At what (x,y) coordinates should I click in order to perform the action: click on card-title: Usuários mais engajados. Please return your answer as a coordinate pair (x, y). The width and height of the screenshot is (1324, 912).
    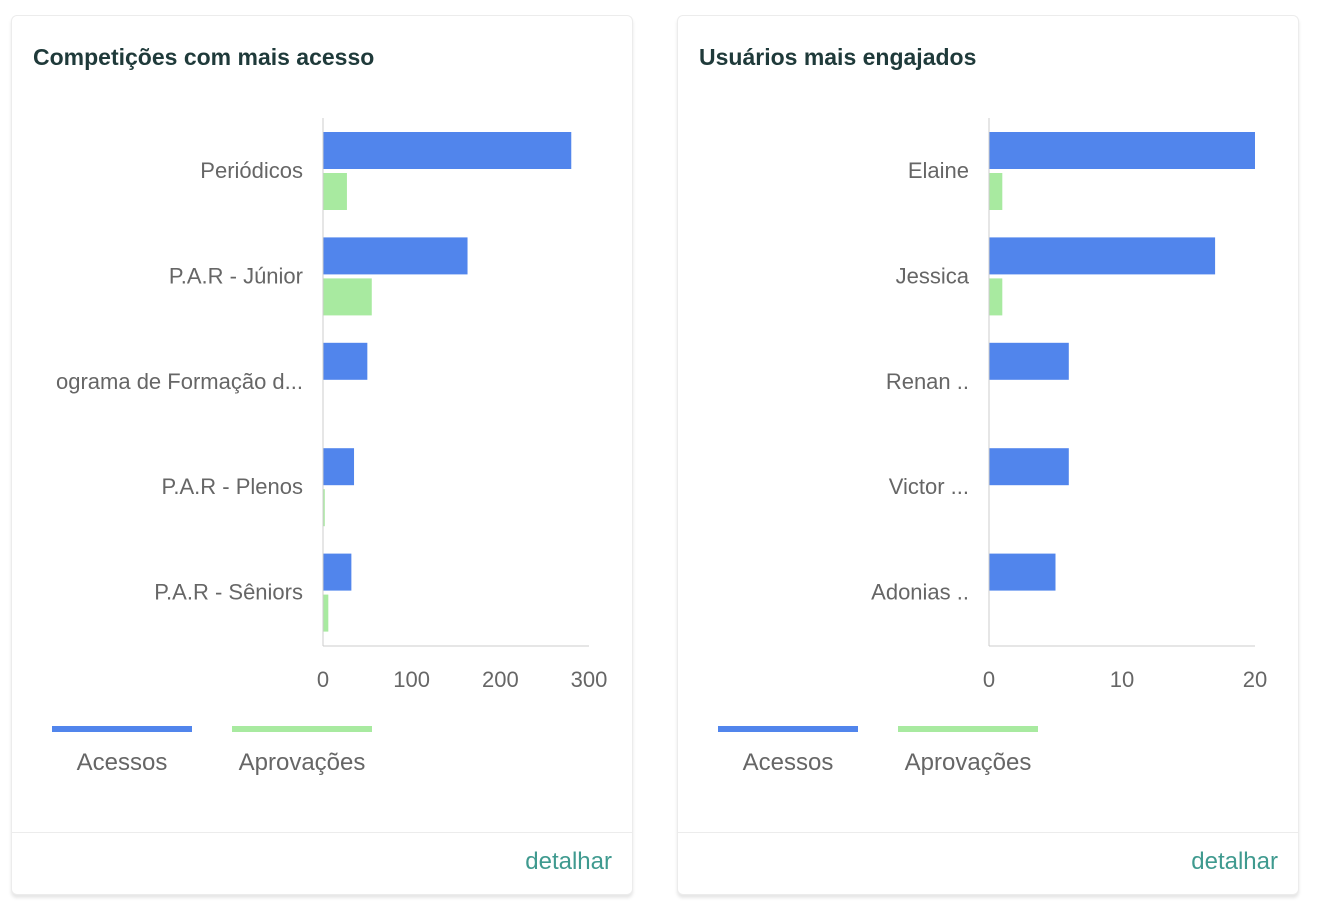
    Looking at the image, I should click on (838, 57).